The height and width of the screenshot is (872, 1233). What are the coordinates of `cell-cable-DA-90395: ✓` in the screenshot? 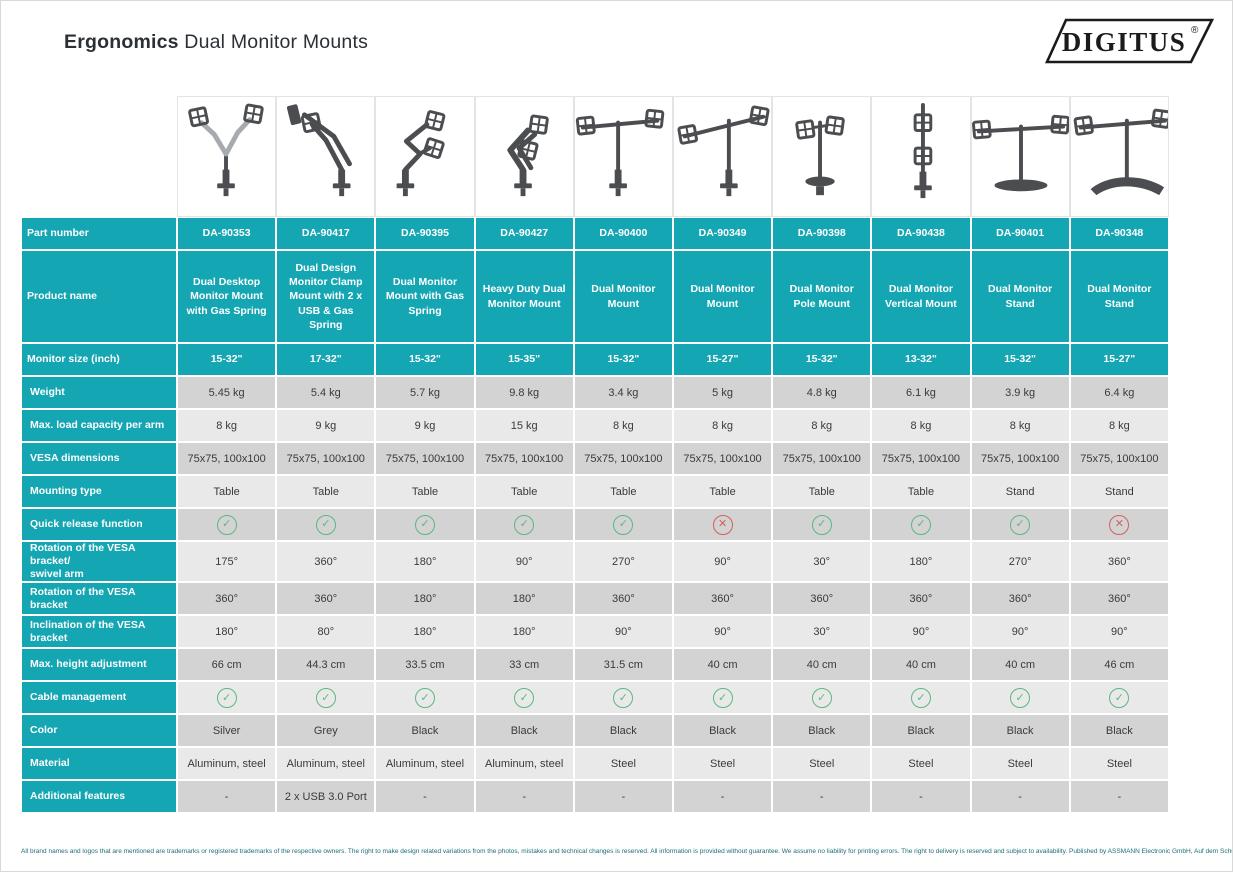 It's located at (425, 698).